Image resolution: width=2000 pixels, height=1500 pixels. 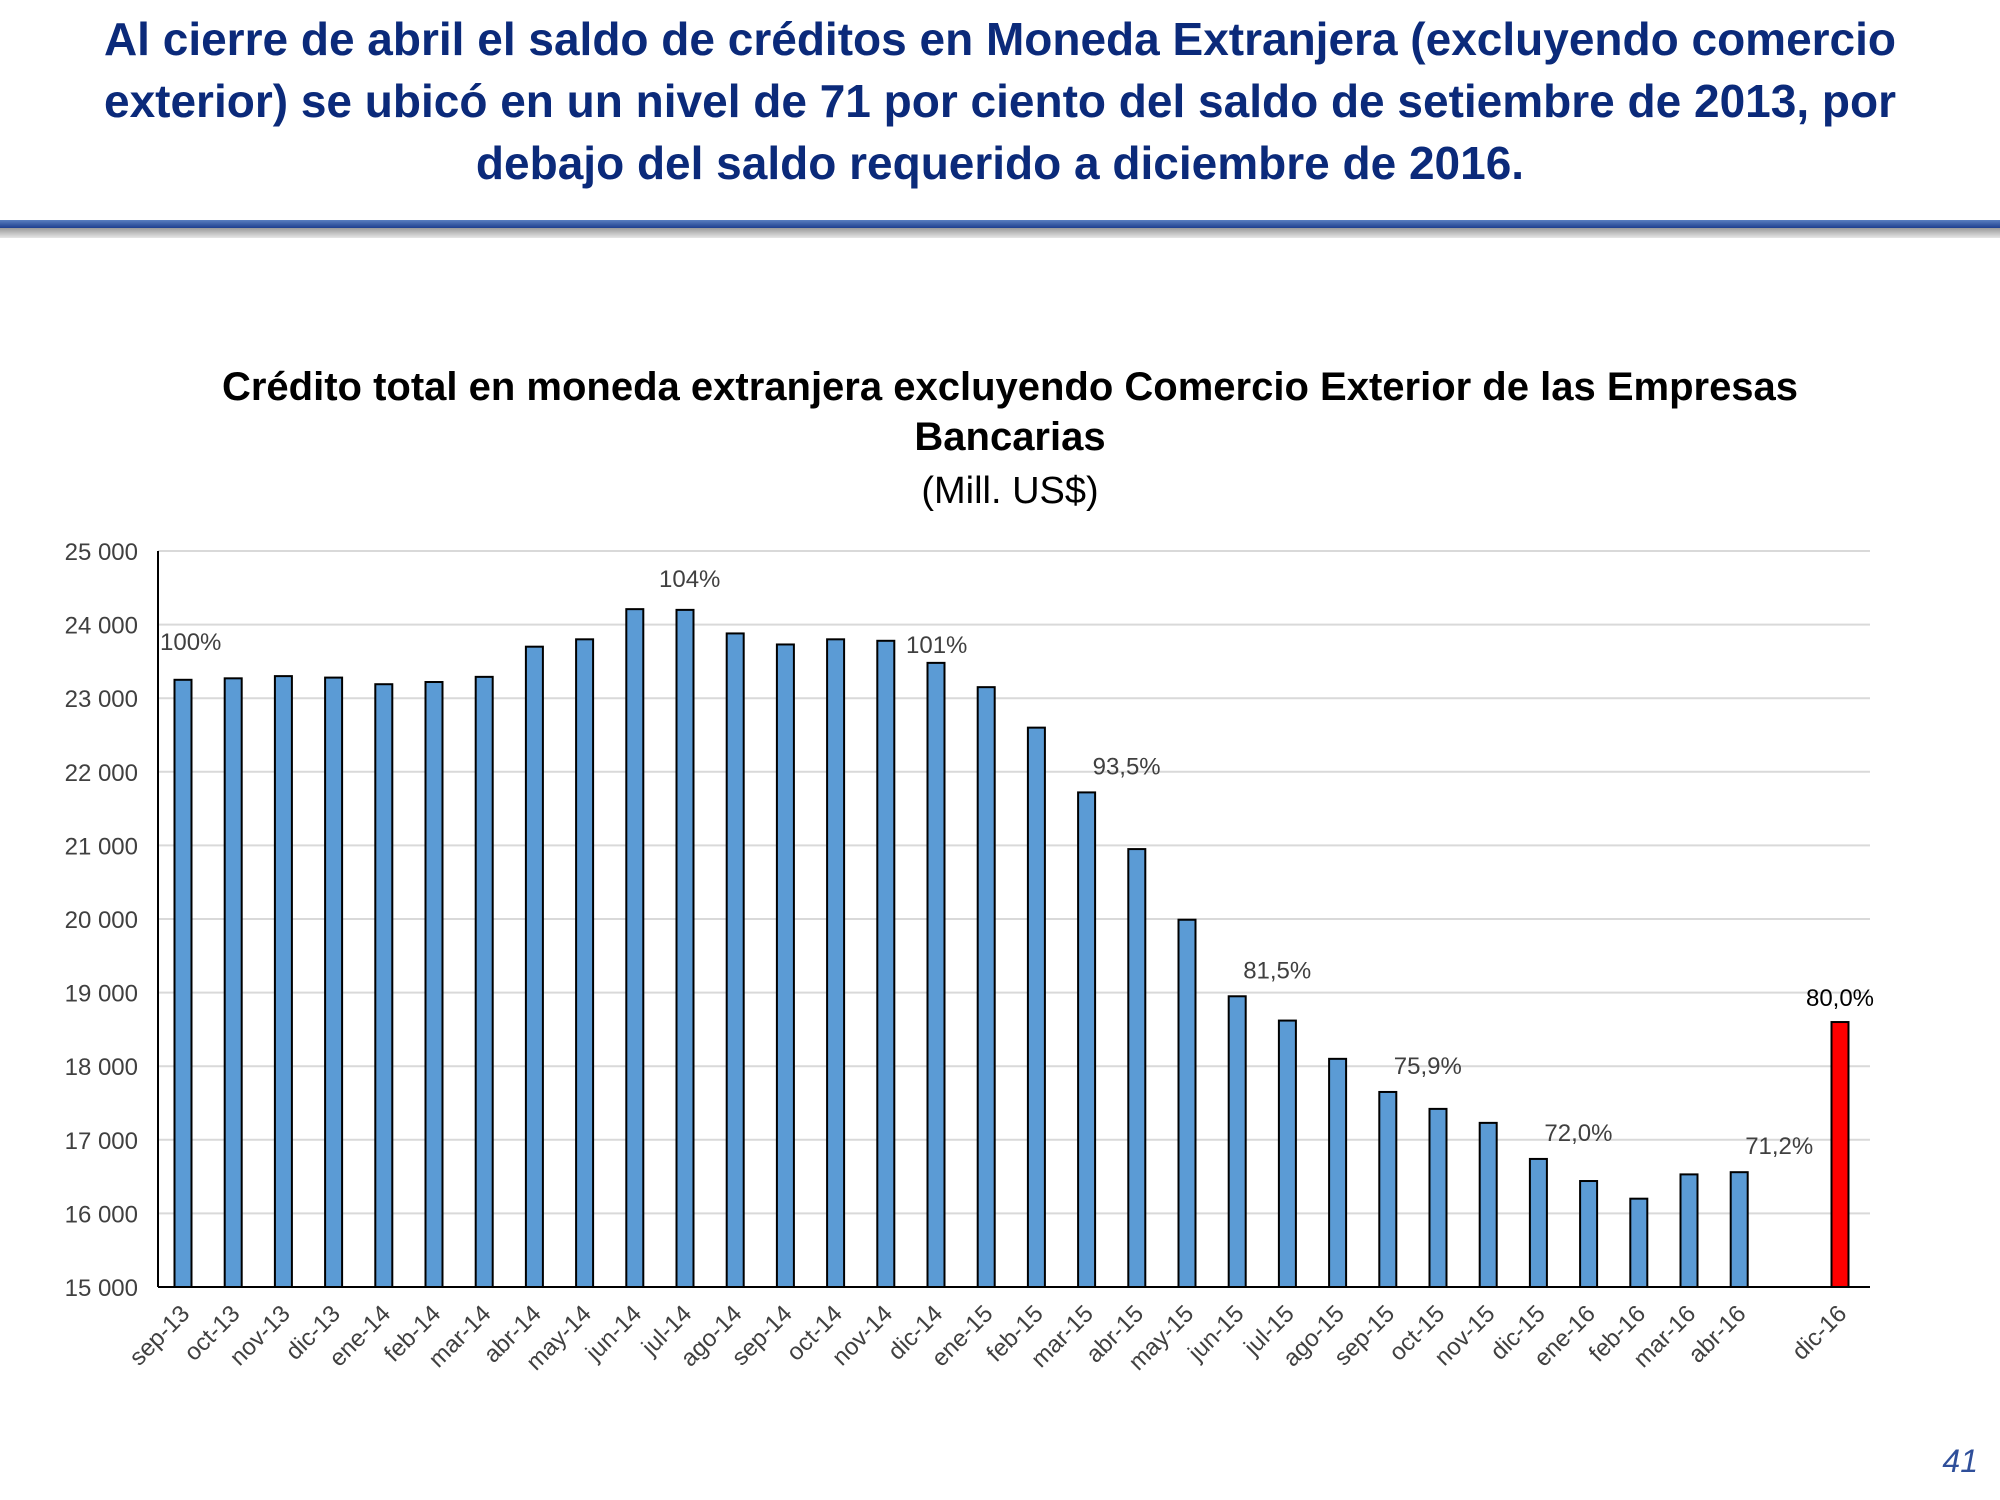 What do you see at coordinates (101, 699) in the screenshot?
I see `y-tick-label: 23 000` at bounding box center [101, 699].